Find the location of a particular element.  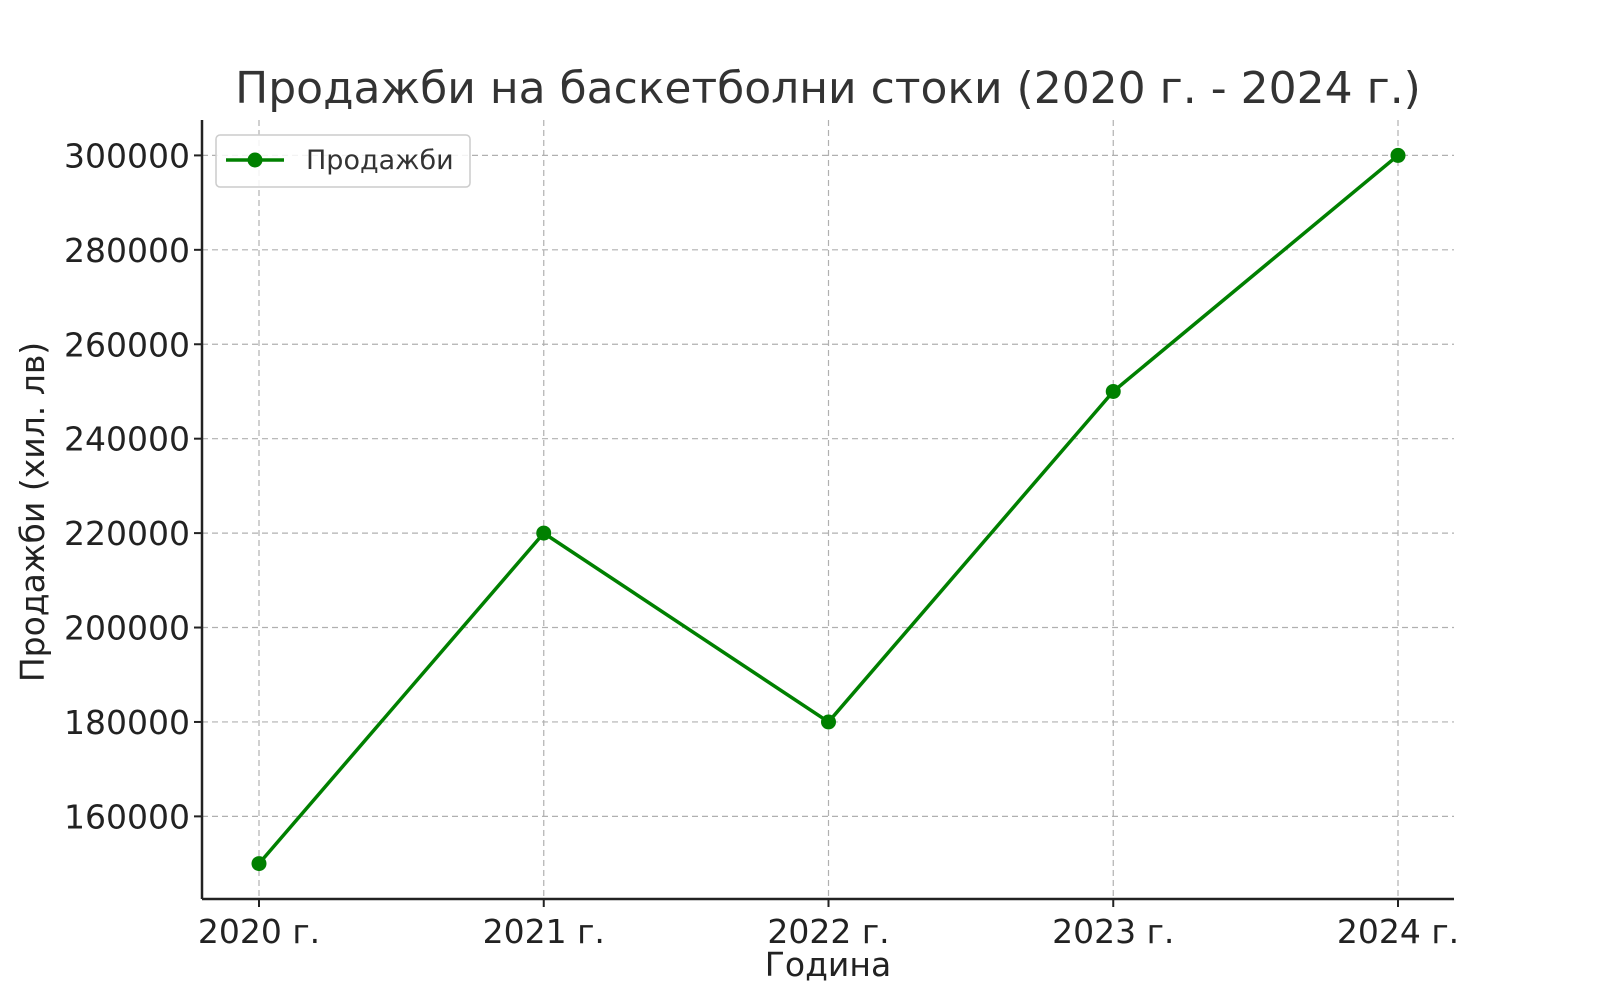

x-tick-label: 2022 г. is located at coordinates (828, 931).